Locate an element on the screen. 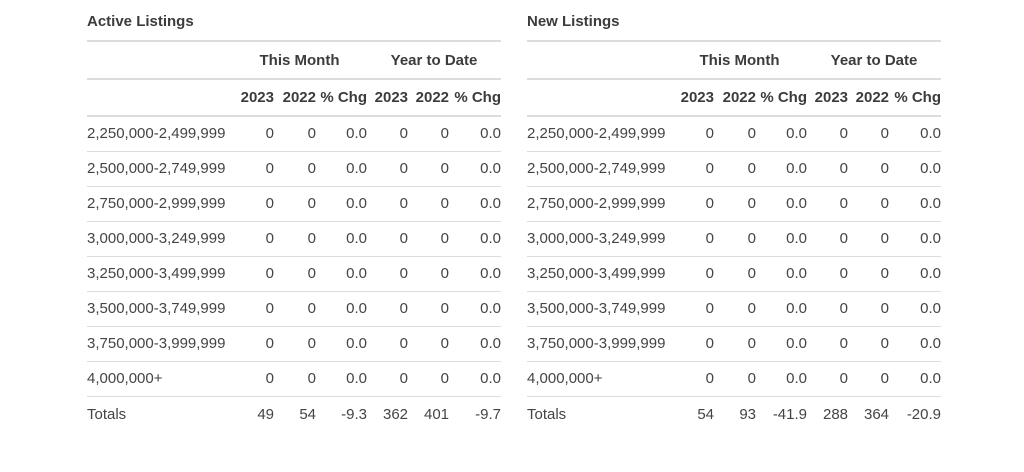 Image resolution: width=1024 pixels, height=472 pixels. group-header-this-month: This Month is located at coordinates (300, 61).